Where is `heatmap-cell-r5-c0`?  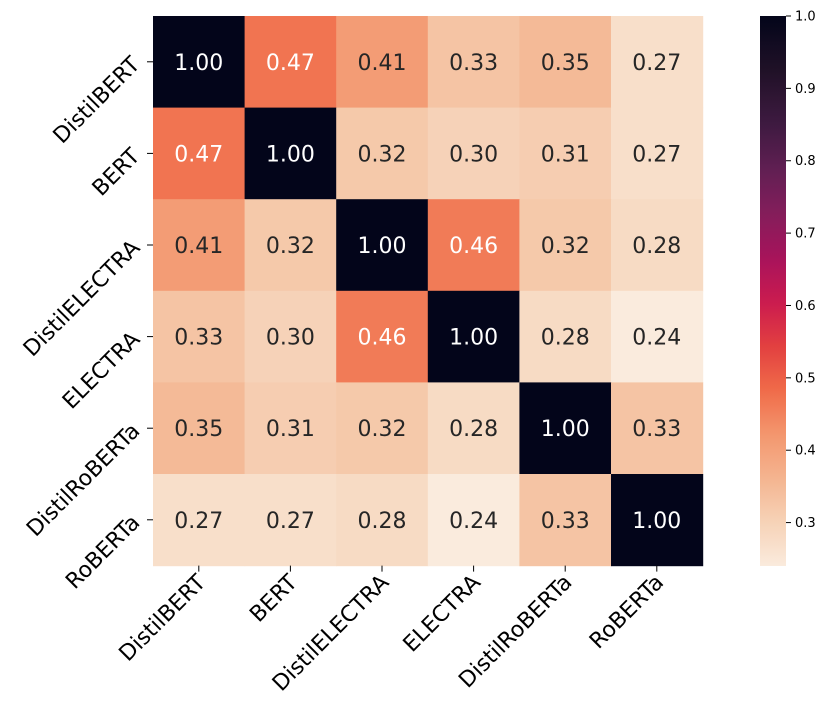 heatmap-cell-r5-c0 is located at coordinates (199, 520).